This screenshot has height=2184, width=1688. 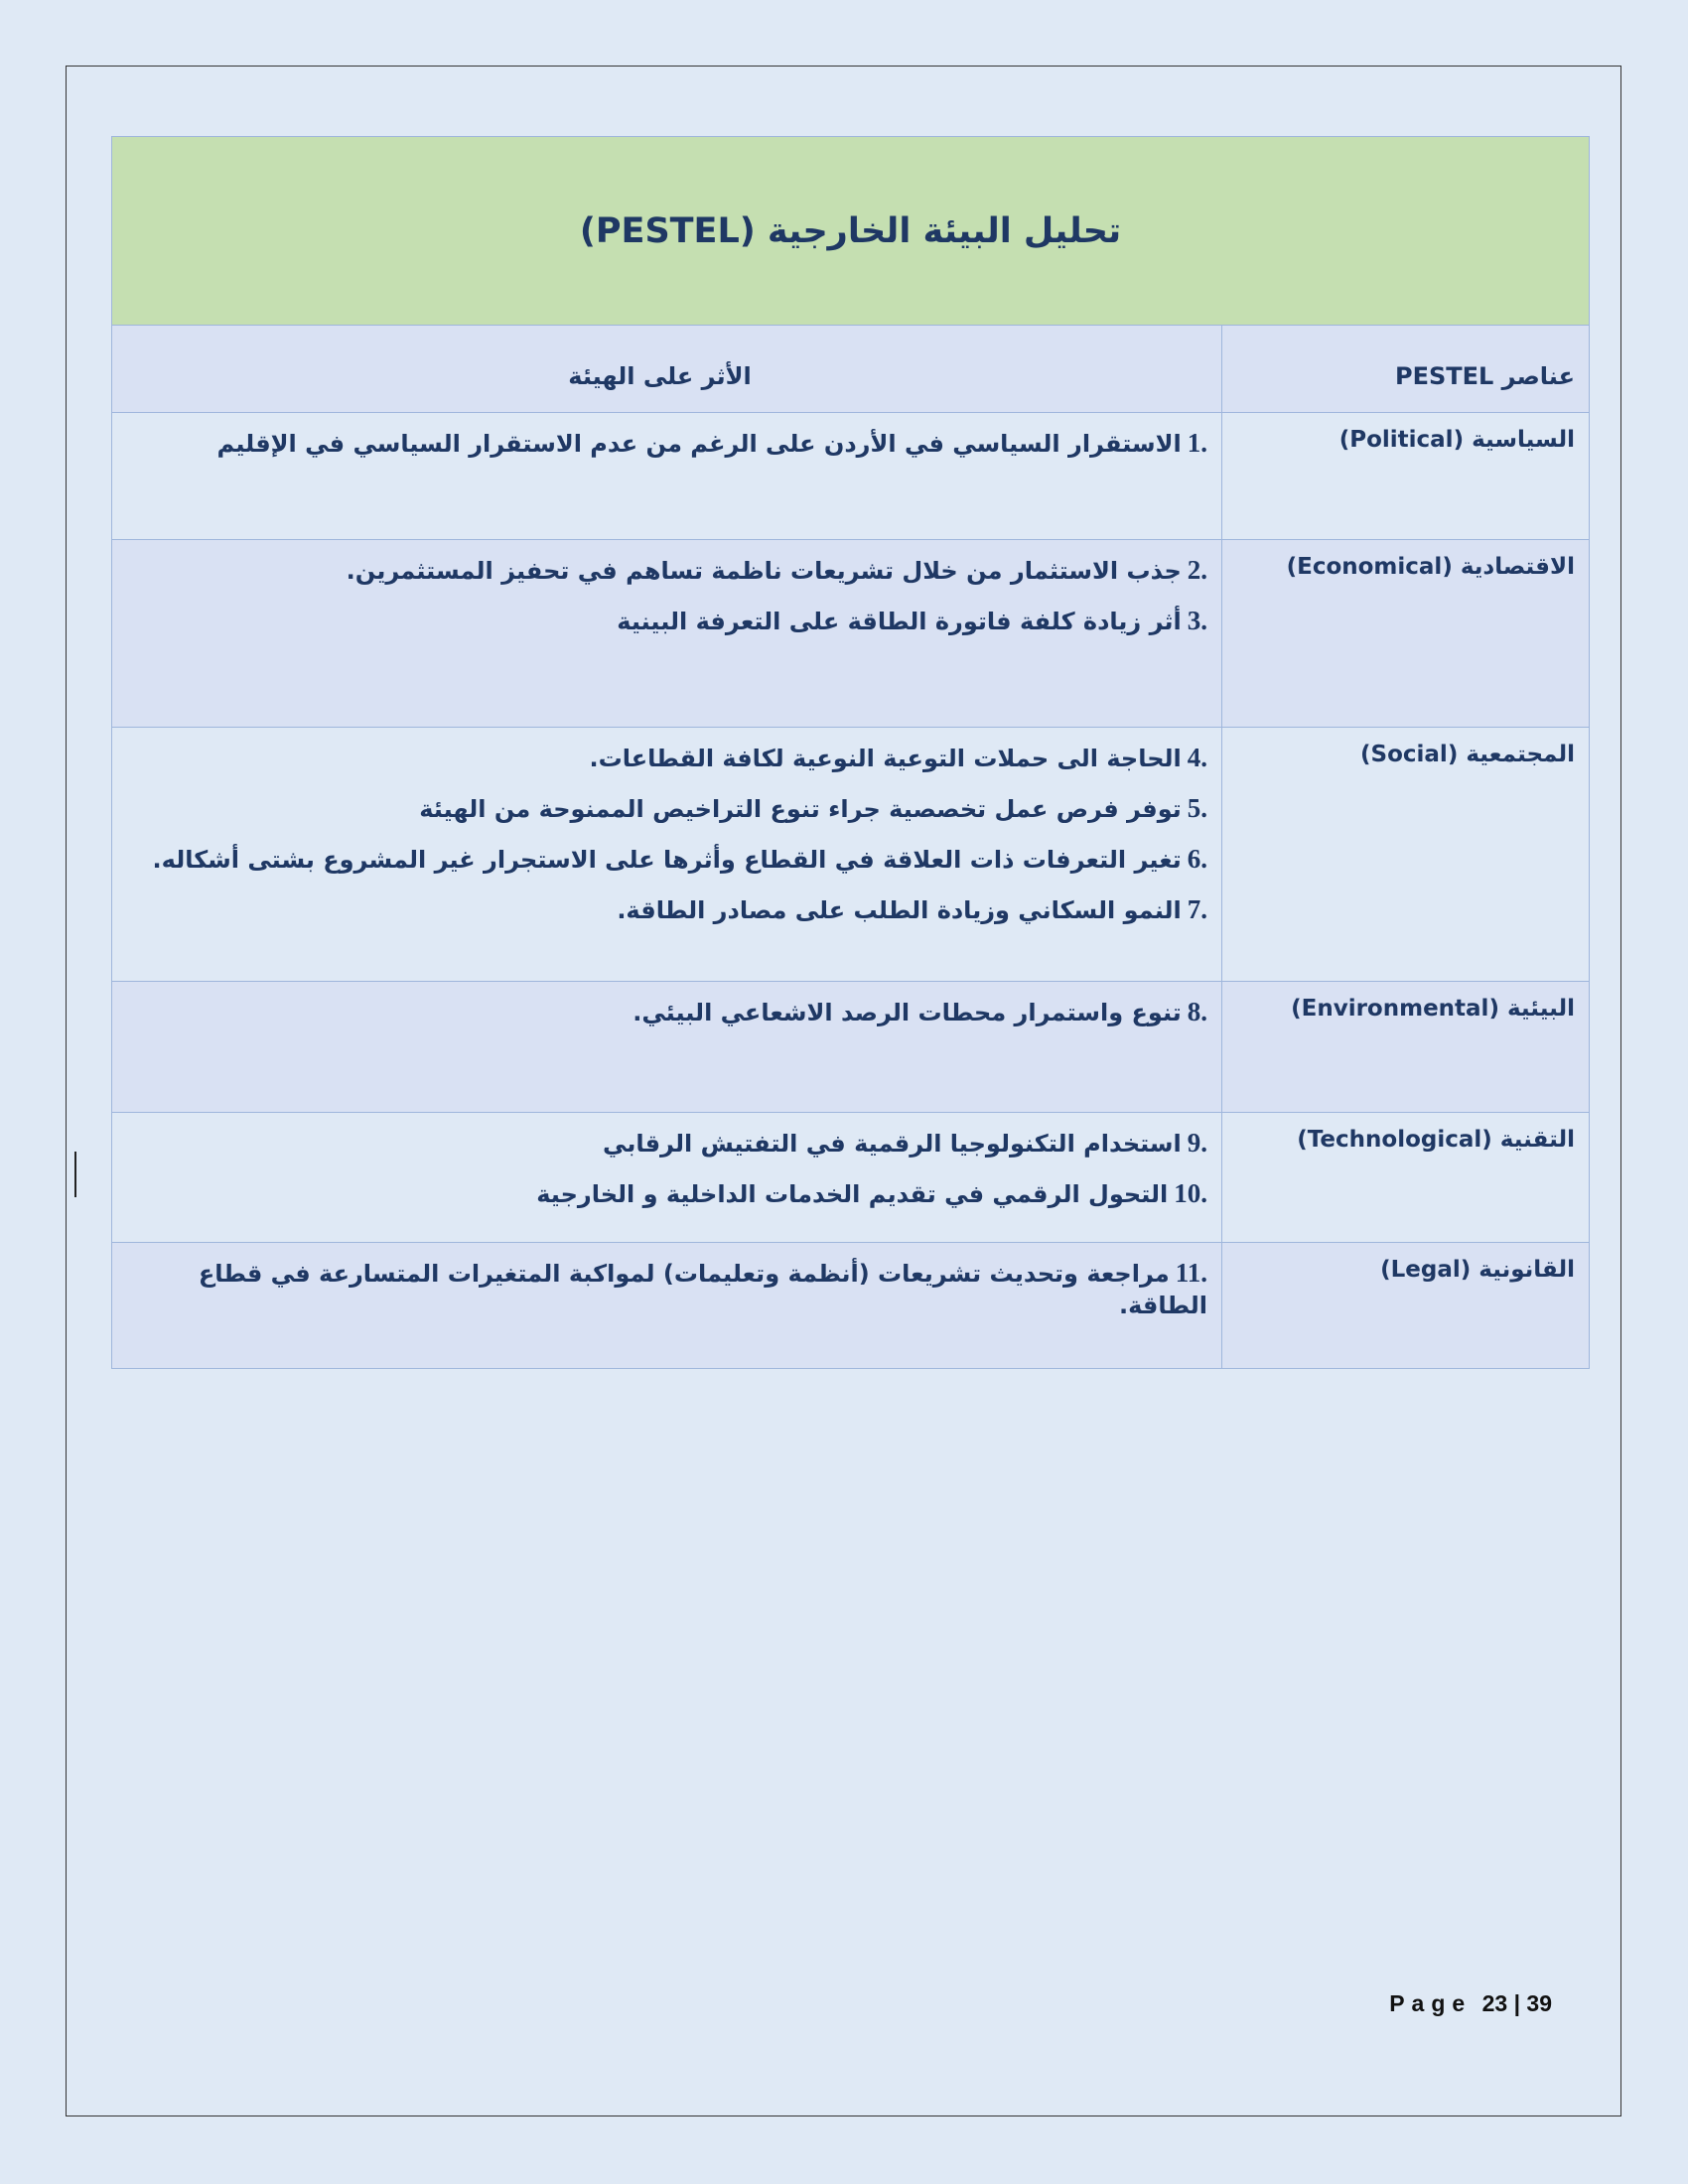 I want to click on pestel-element: الاقتصادية (Economical), so click(x=1405, y=633).